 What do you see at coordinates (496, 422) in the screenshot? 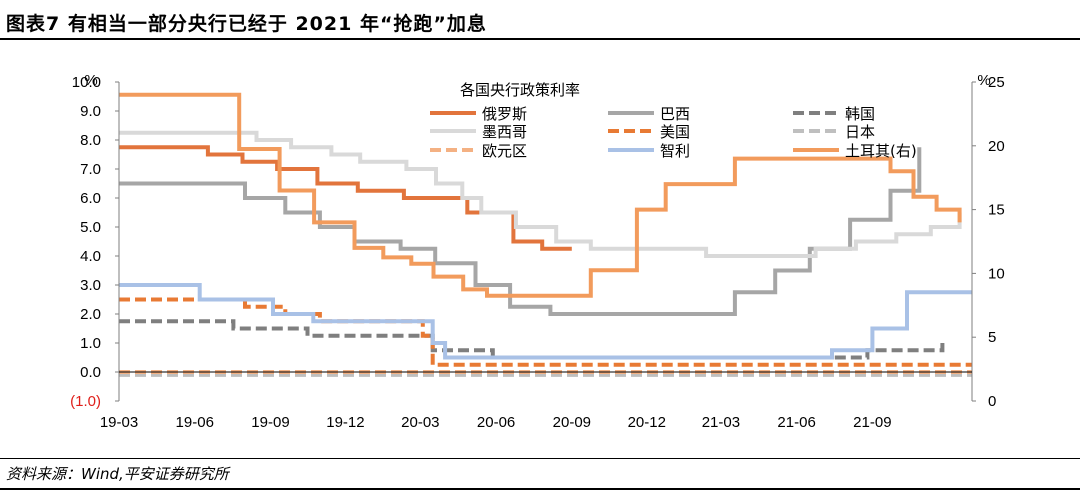
I see `x-tick-label: 20-06` at bounding box center [496, 422].